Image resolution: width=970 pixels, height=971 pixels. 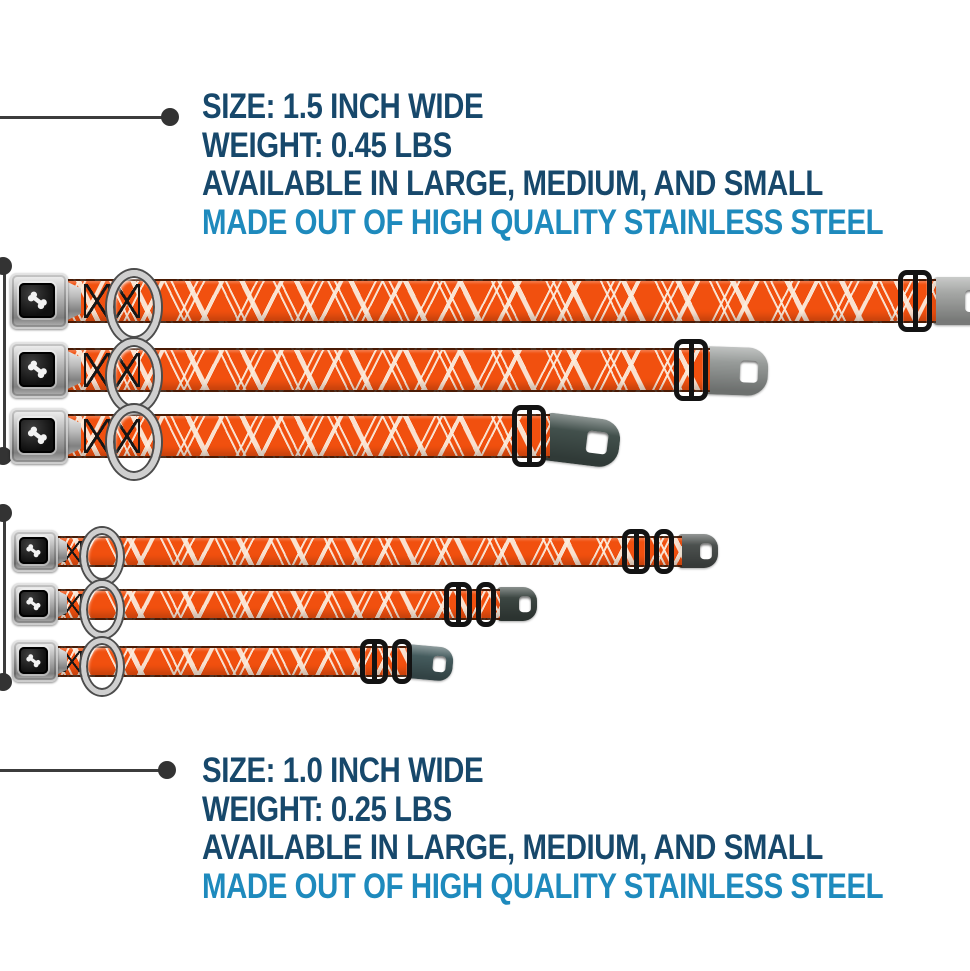 I want to click on material-text-1-0: MADE OUT OF HIGH QUALITY STAINLESS STEEL, so click(x=543, y=886).